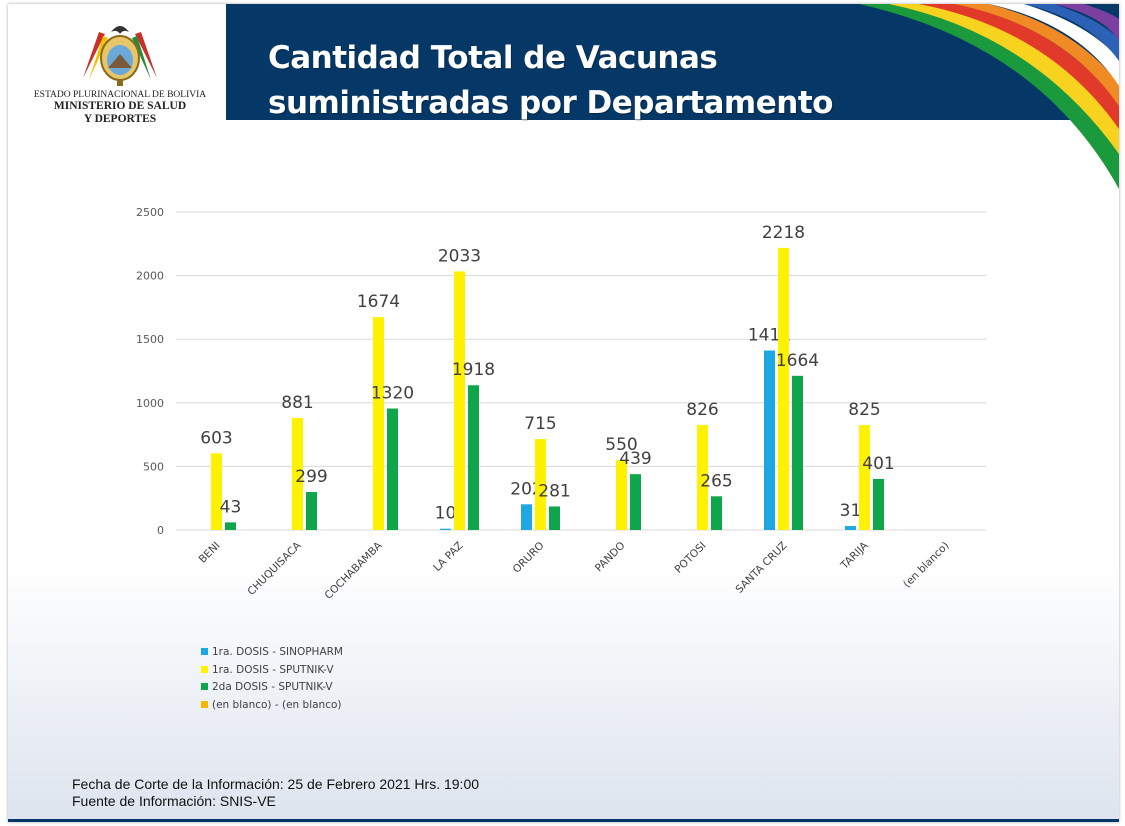 The image size is (1125, 826). Describe the element at coordinates (854, 555) in the screenshot. I see `x-tick-label: TARIJA` at that location.